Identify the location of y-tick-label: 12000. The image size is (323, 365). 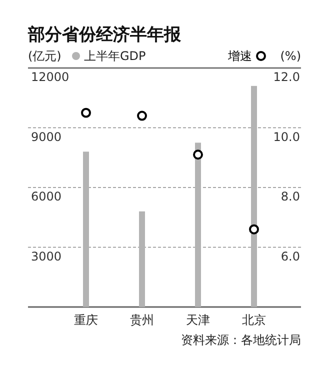
(50, 77).